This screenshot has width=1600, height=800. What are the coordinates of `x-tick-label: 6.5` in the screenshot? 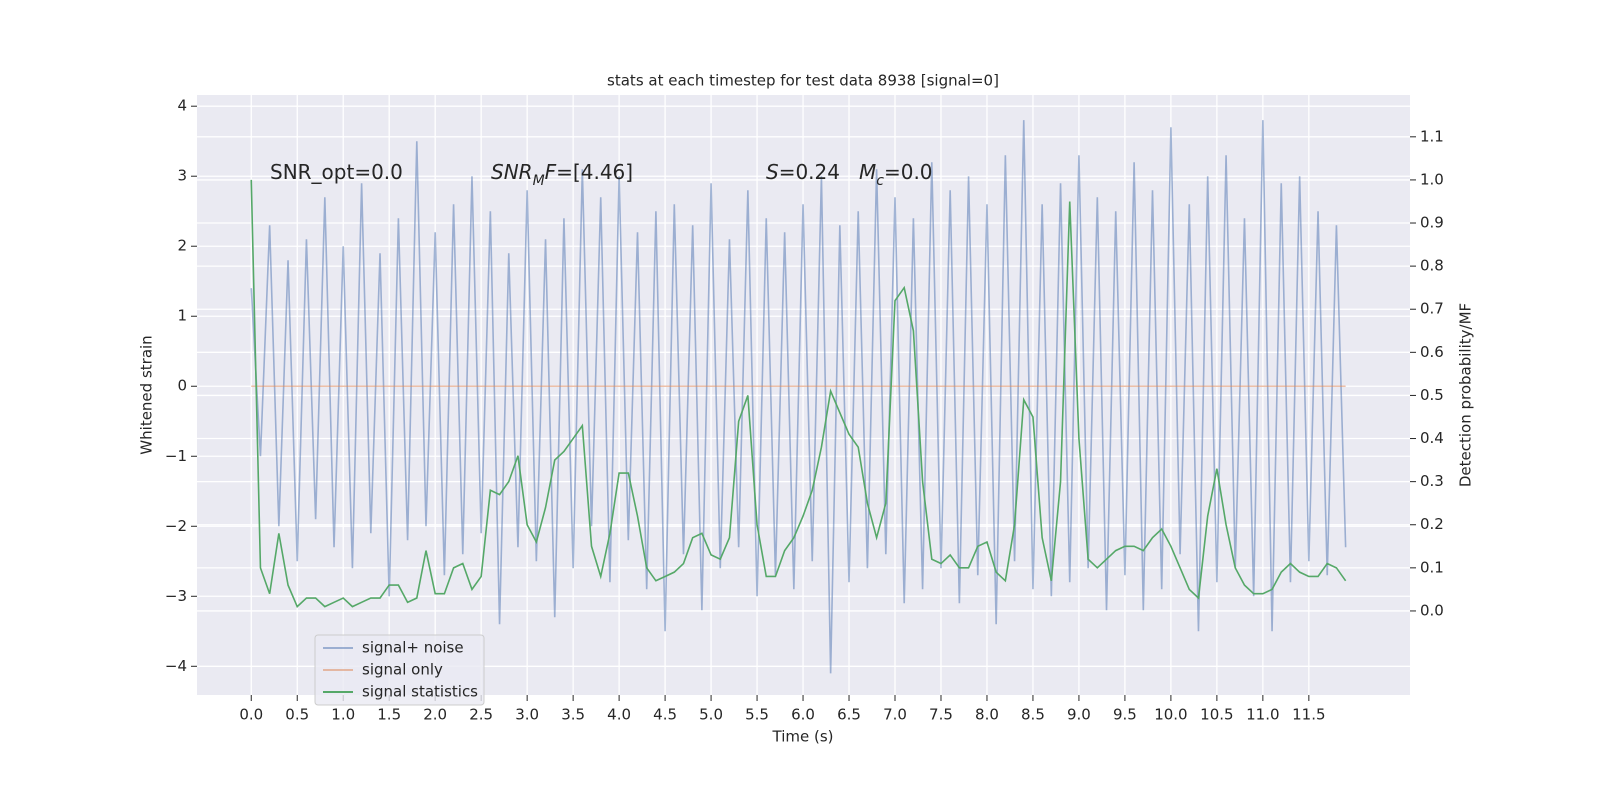 It's located at (849, 715).